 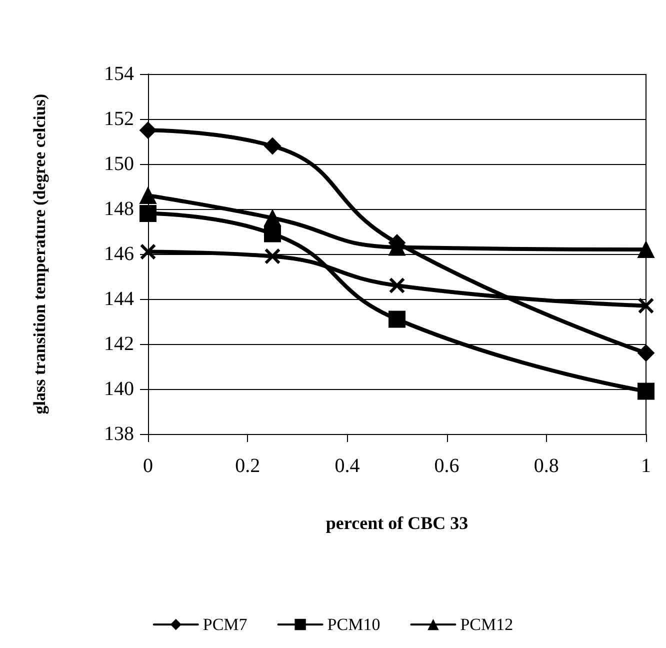 I want to click on y-tick-label: 152, so click(x=119, y=119).